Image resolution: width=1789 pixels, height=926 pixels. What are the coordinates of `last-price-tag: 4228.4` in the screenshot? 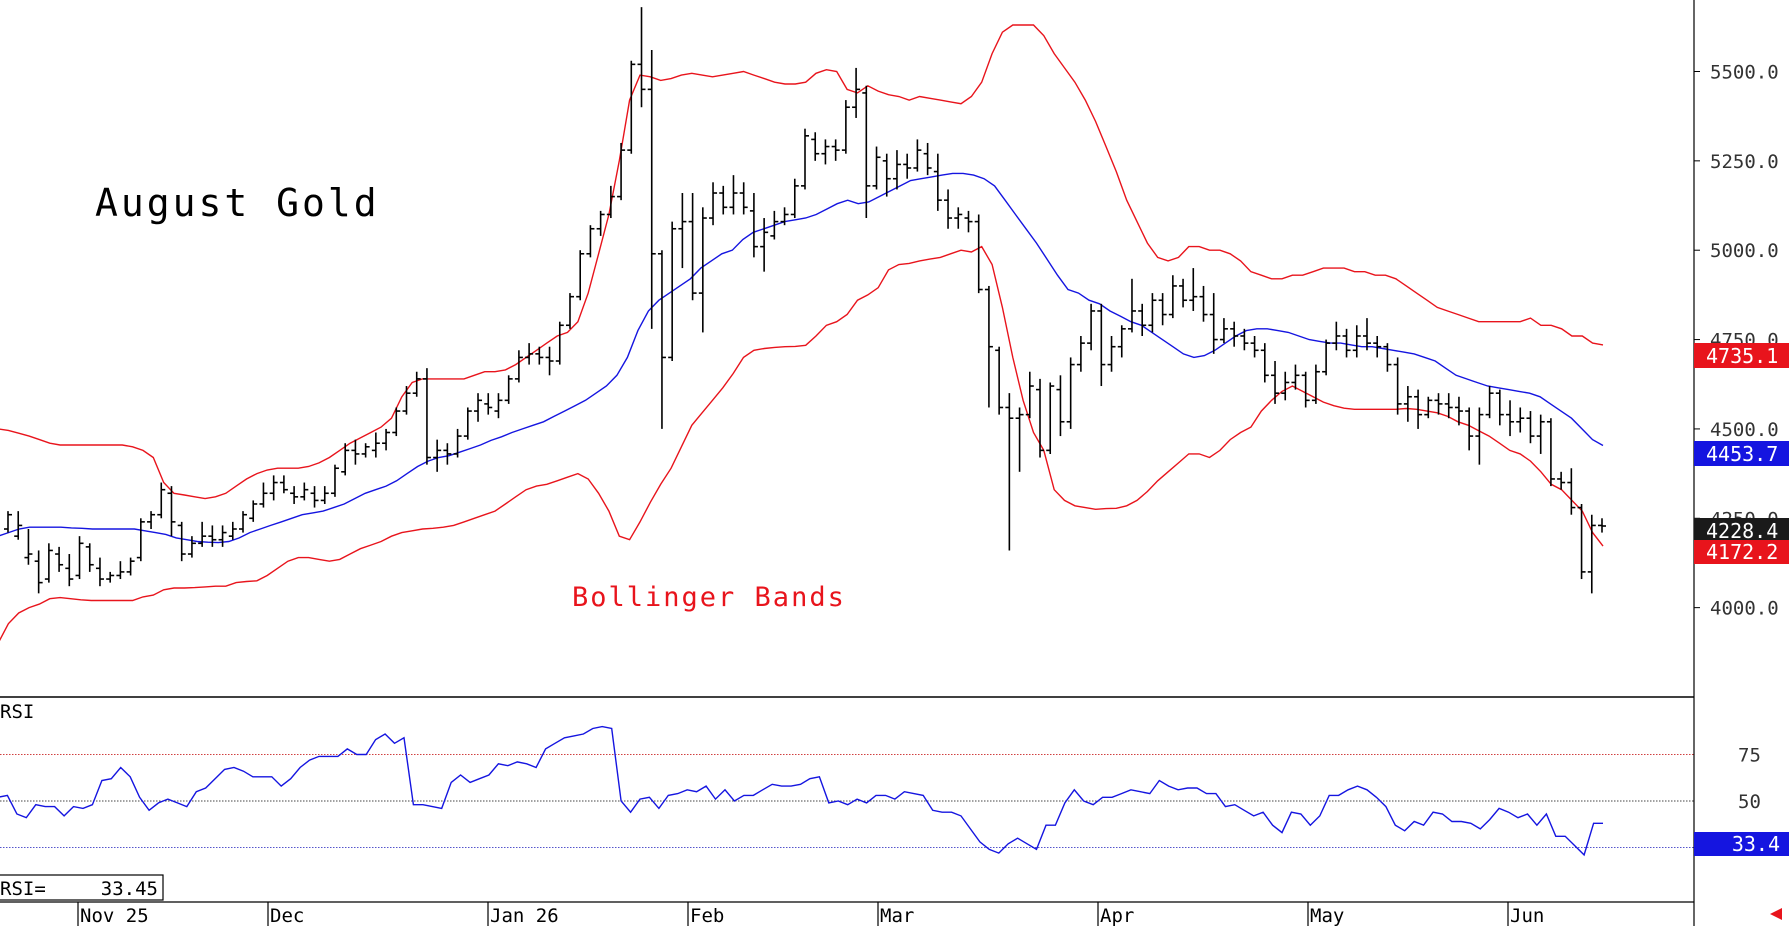 It's located at (1741, 530).